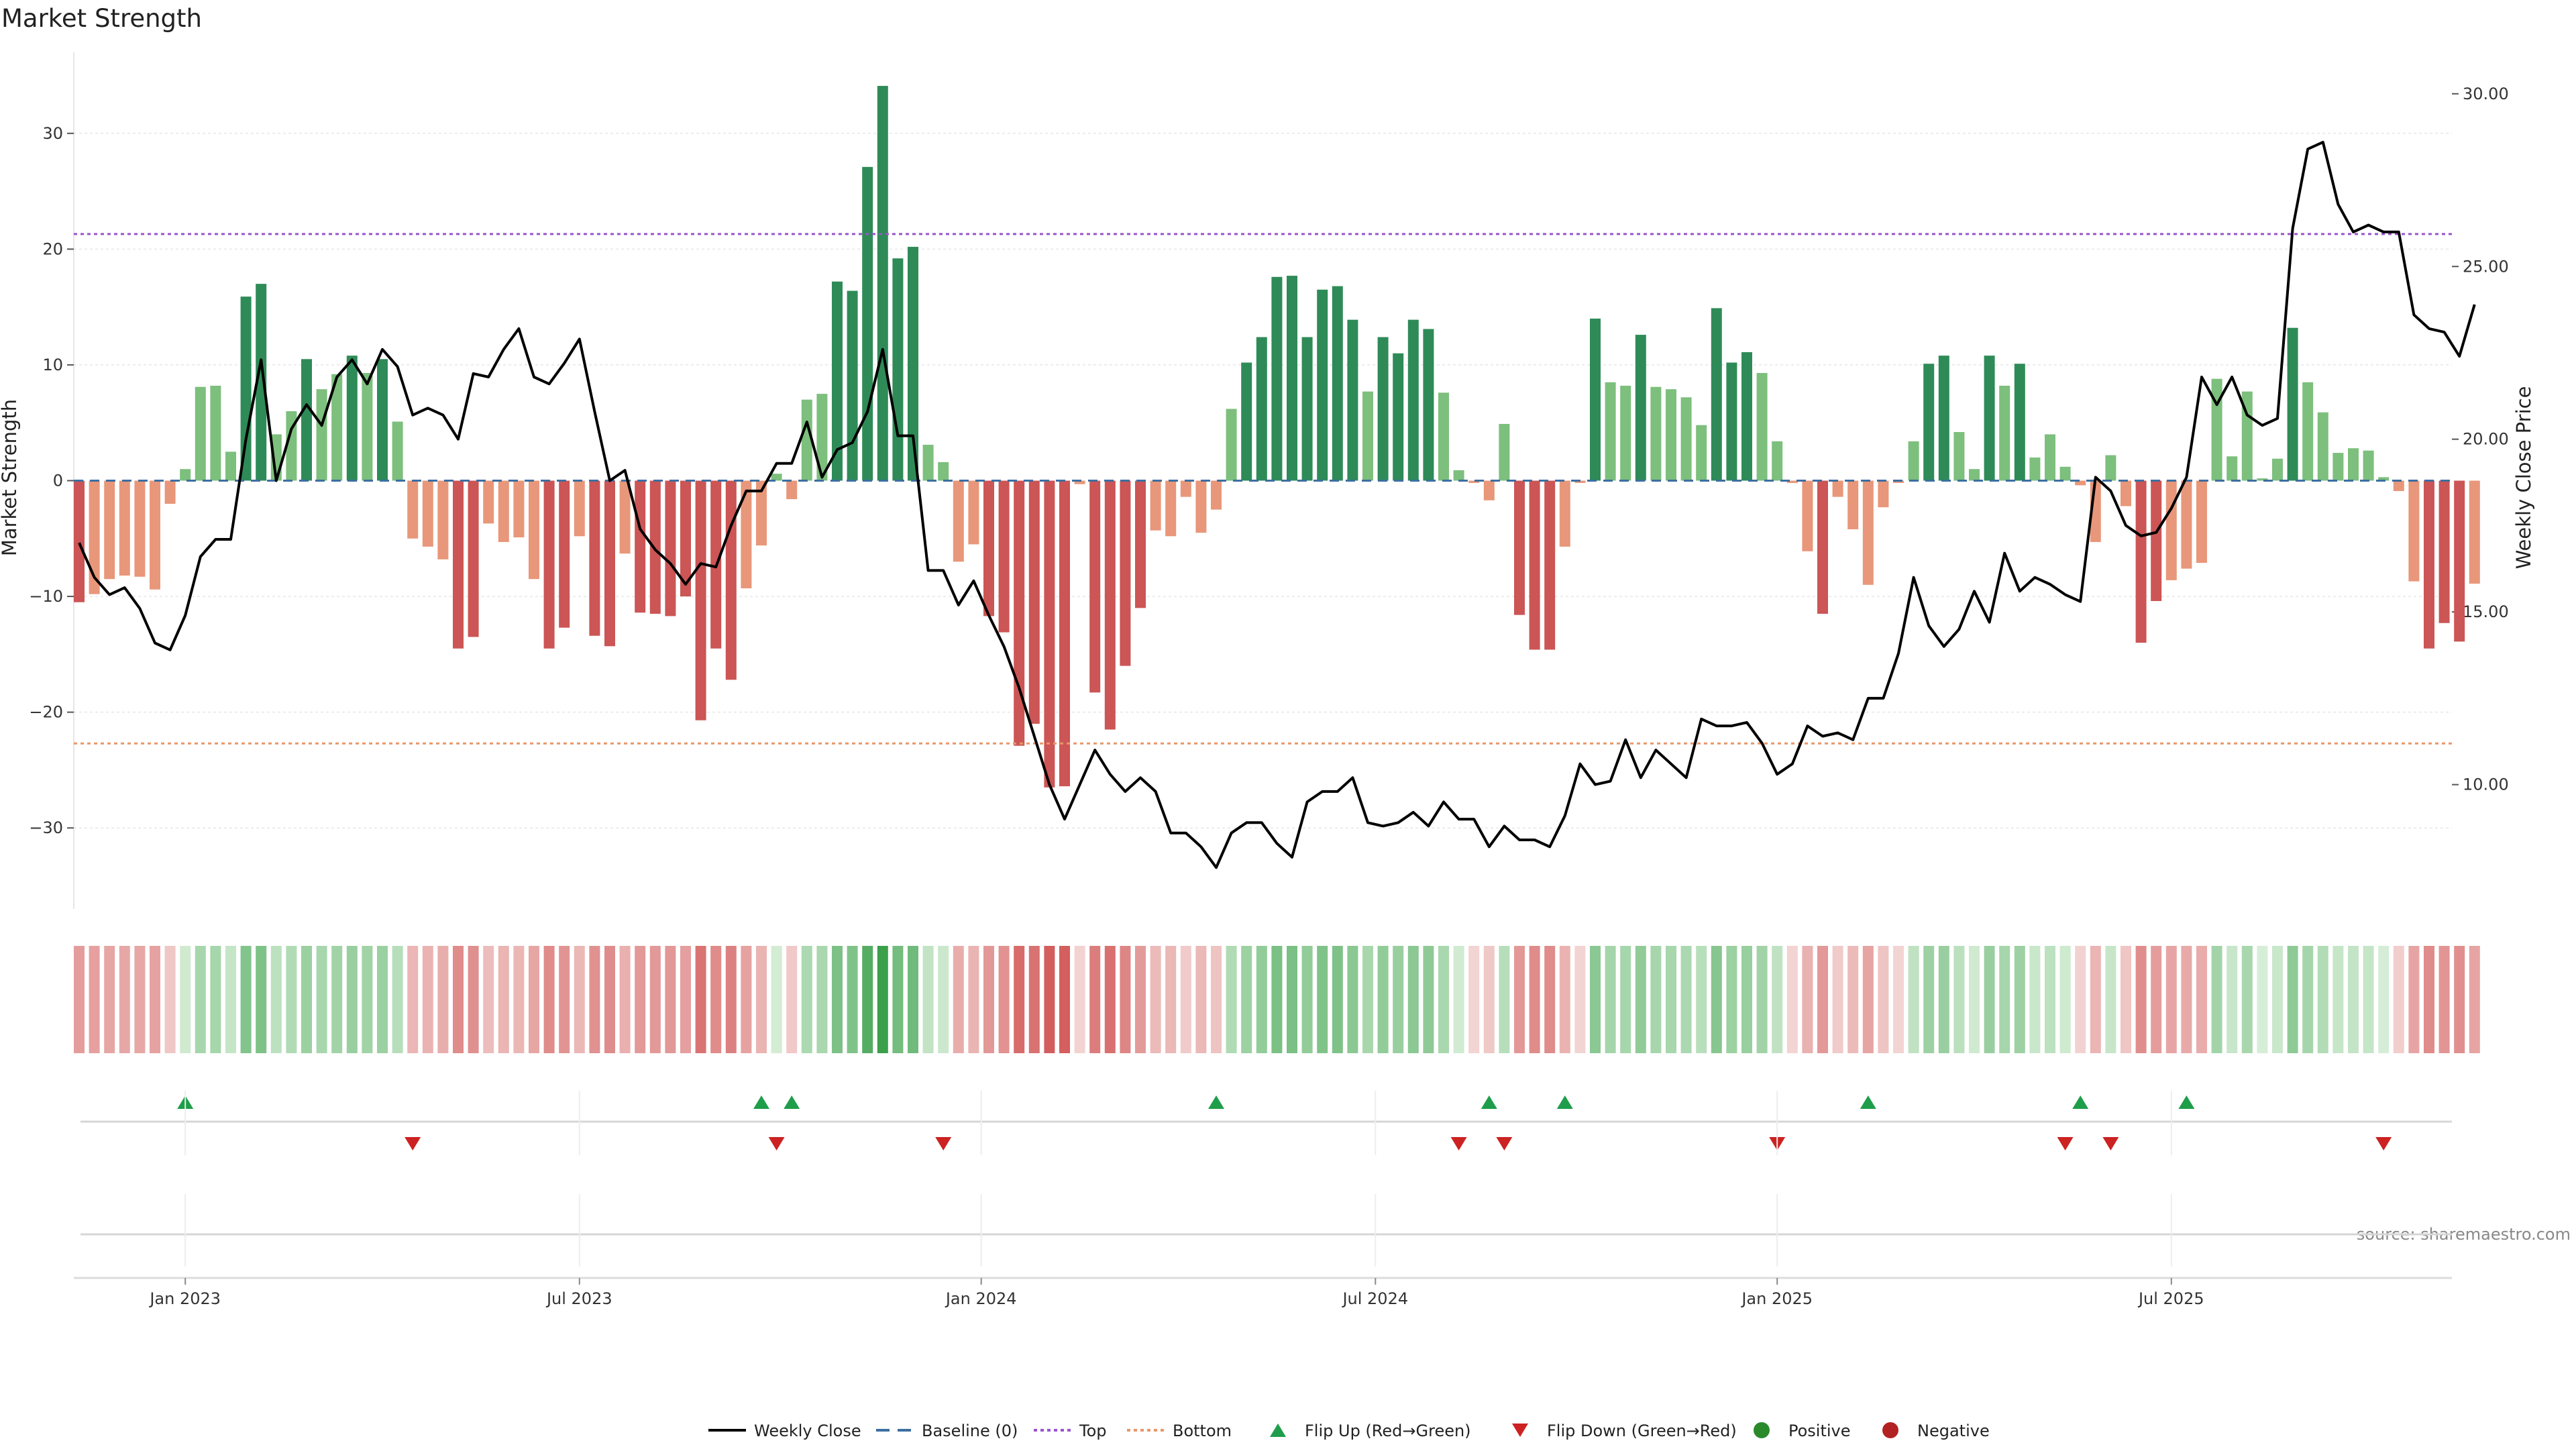 Image resolution: width=2576 pixels, height=1449 pixels. Describe the element at coordinates (46, 712) in the screenshot. I see `y-left-tick-label: −20` at that location.